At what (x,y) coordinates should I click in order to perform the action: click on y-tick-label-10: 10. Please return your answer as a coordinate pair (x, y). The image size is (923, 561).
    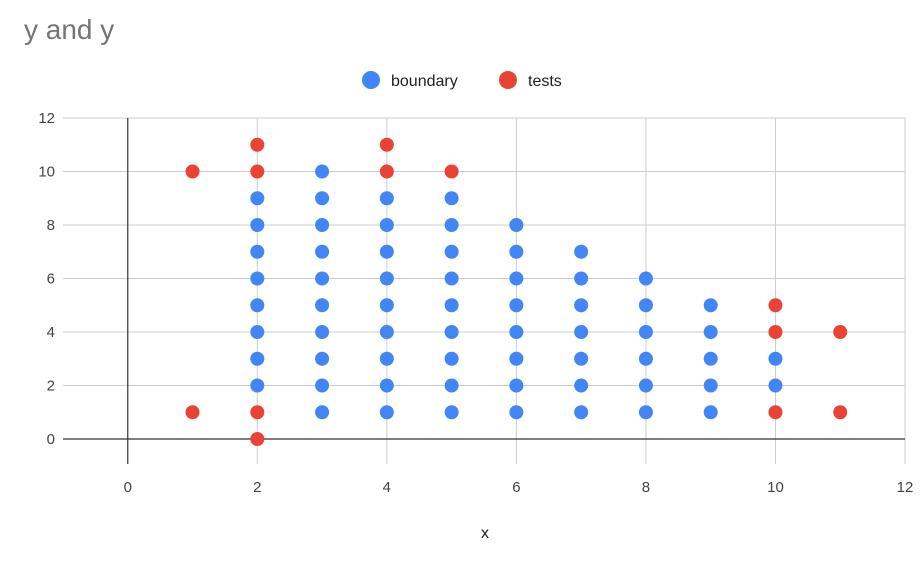
    Looking at the image, I should click on (46, 172).